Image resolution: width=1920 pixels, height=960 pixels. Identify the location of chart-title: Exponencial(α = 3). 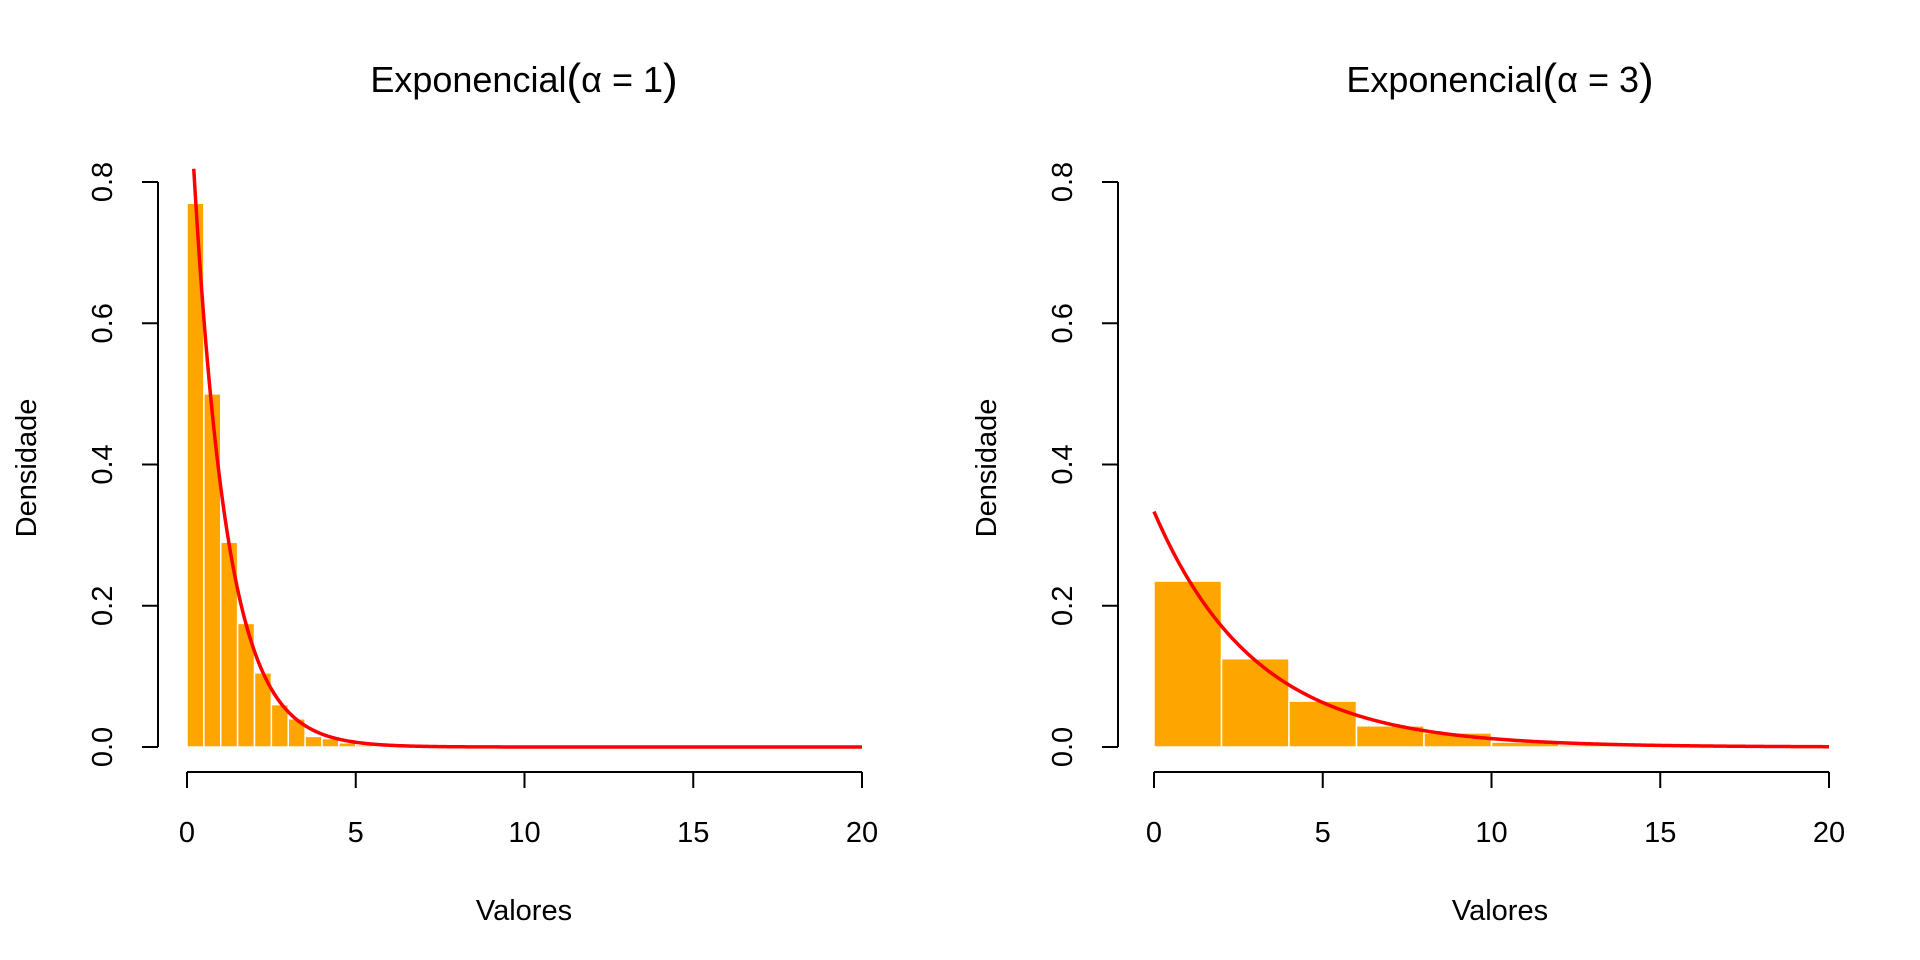
(1499, 79).